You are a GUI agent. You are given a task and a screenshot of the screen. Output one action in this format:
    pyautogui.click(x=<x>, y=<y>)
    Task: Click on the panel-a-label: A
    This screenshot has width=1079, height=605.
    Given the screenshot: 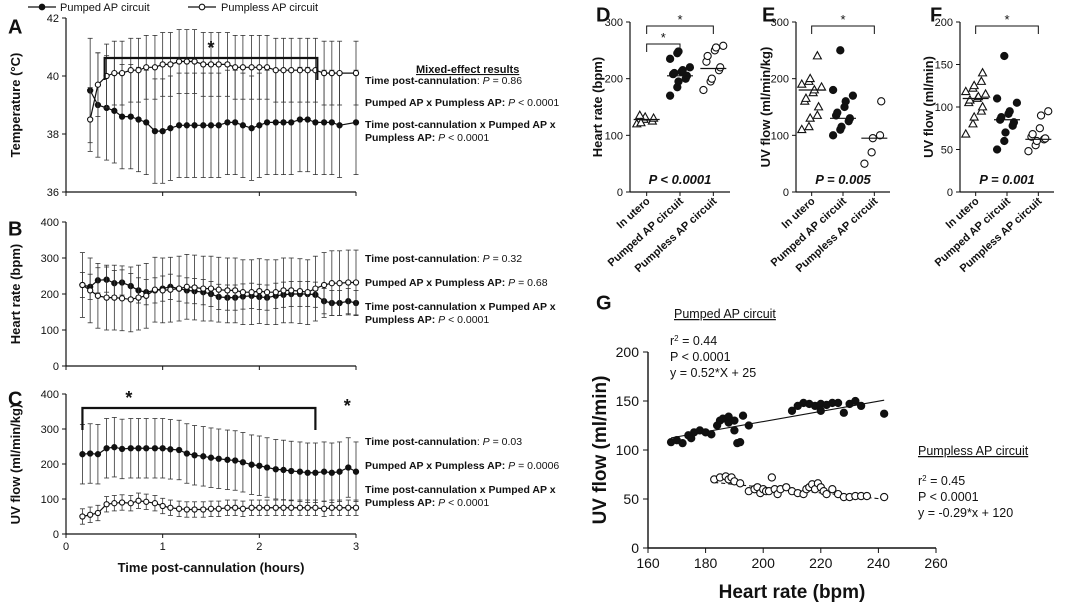 What is the action you would take?
    pyautogui.click(x=15, y=28)
    